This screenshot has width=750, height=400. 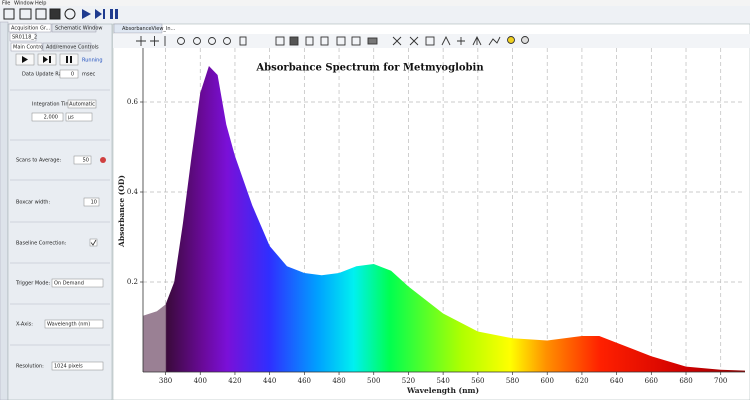 What do you see at coordinates (133, 192) in the screenshot?
I see `y-tick-label: 0.4` at bounding box center [133, 192].